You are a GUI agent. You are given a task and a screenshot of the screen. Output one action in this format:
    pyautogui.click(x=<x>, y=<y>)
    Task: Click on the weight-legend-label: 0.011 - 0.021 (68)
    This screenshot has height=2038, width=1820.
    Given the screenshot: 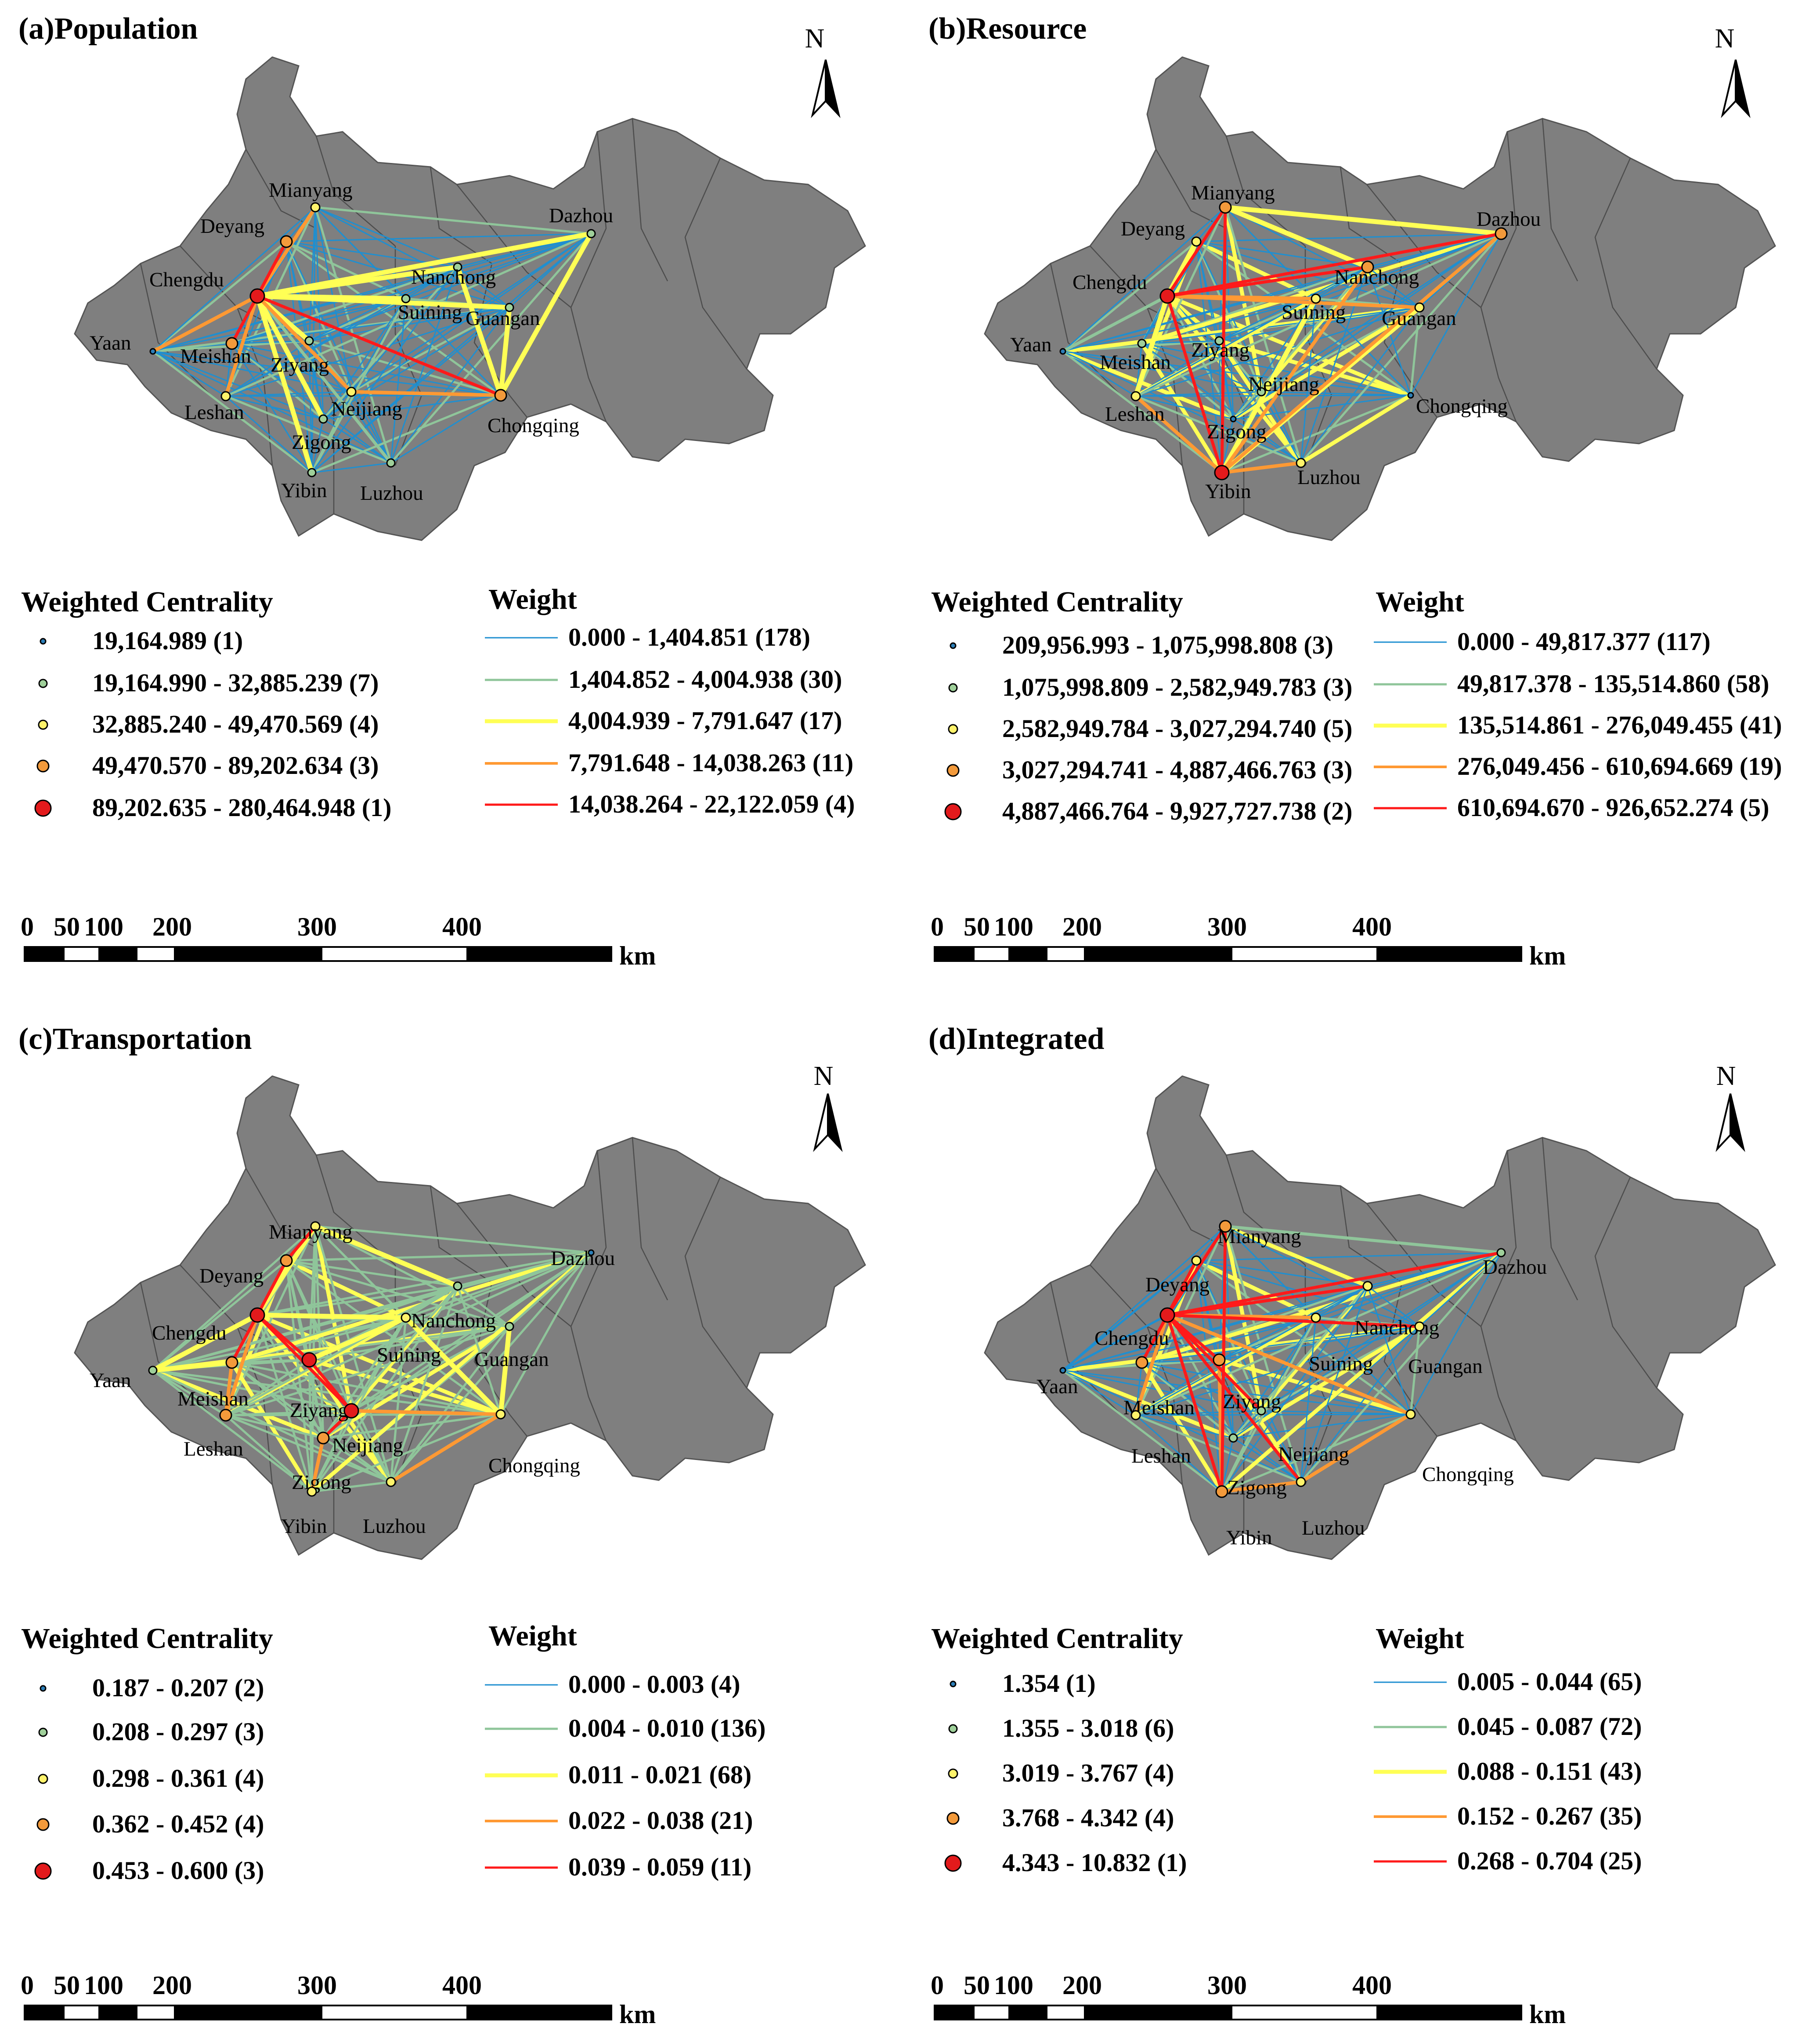 What is the action you would take?
    pyautogui.click(x=659, y=1775)
    